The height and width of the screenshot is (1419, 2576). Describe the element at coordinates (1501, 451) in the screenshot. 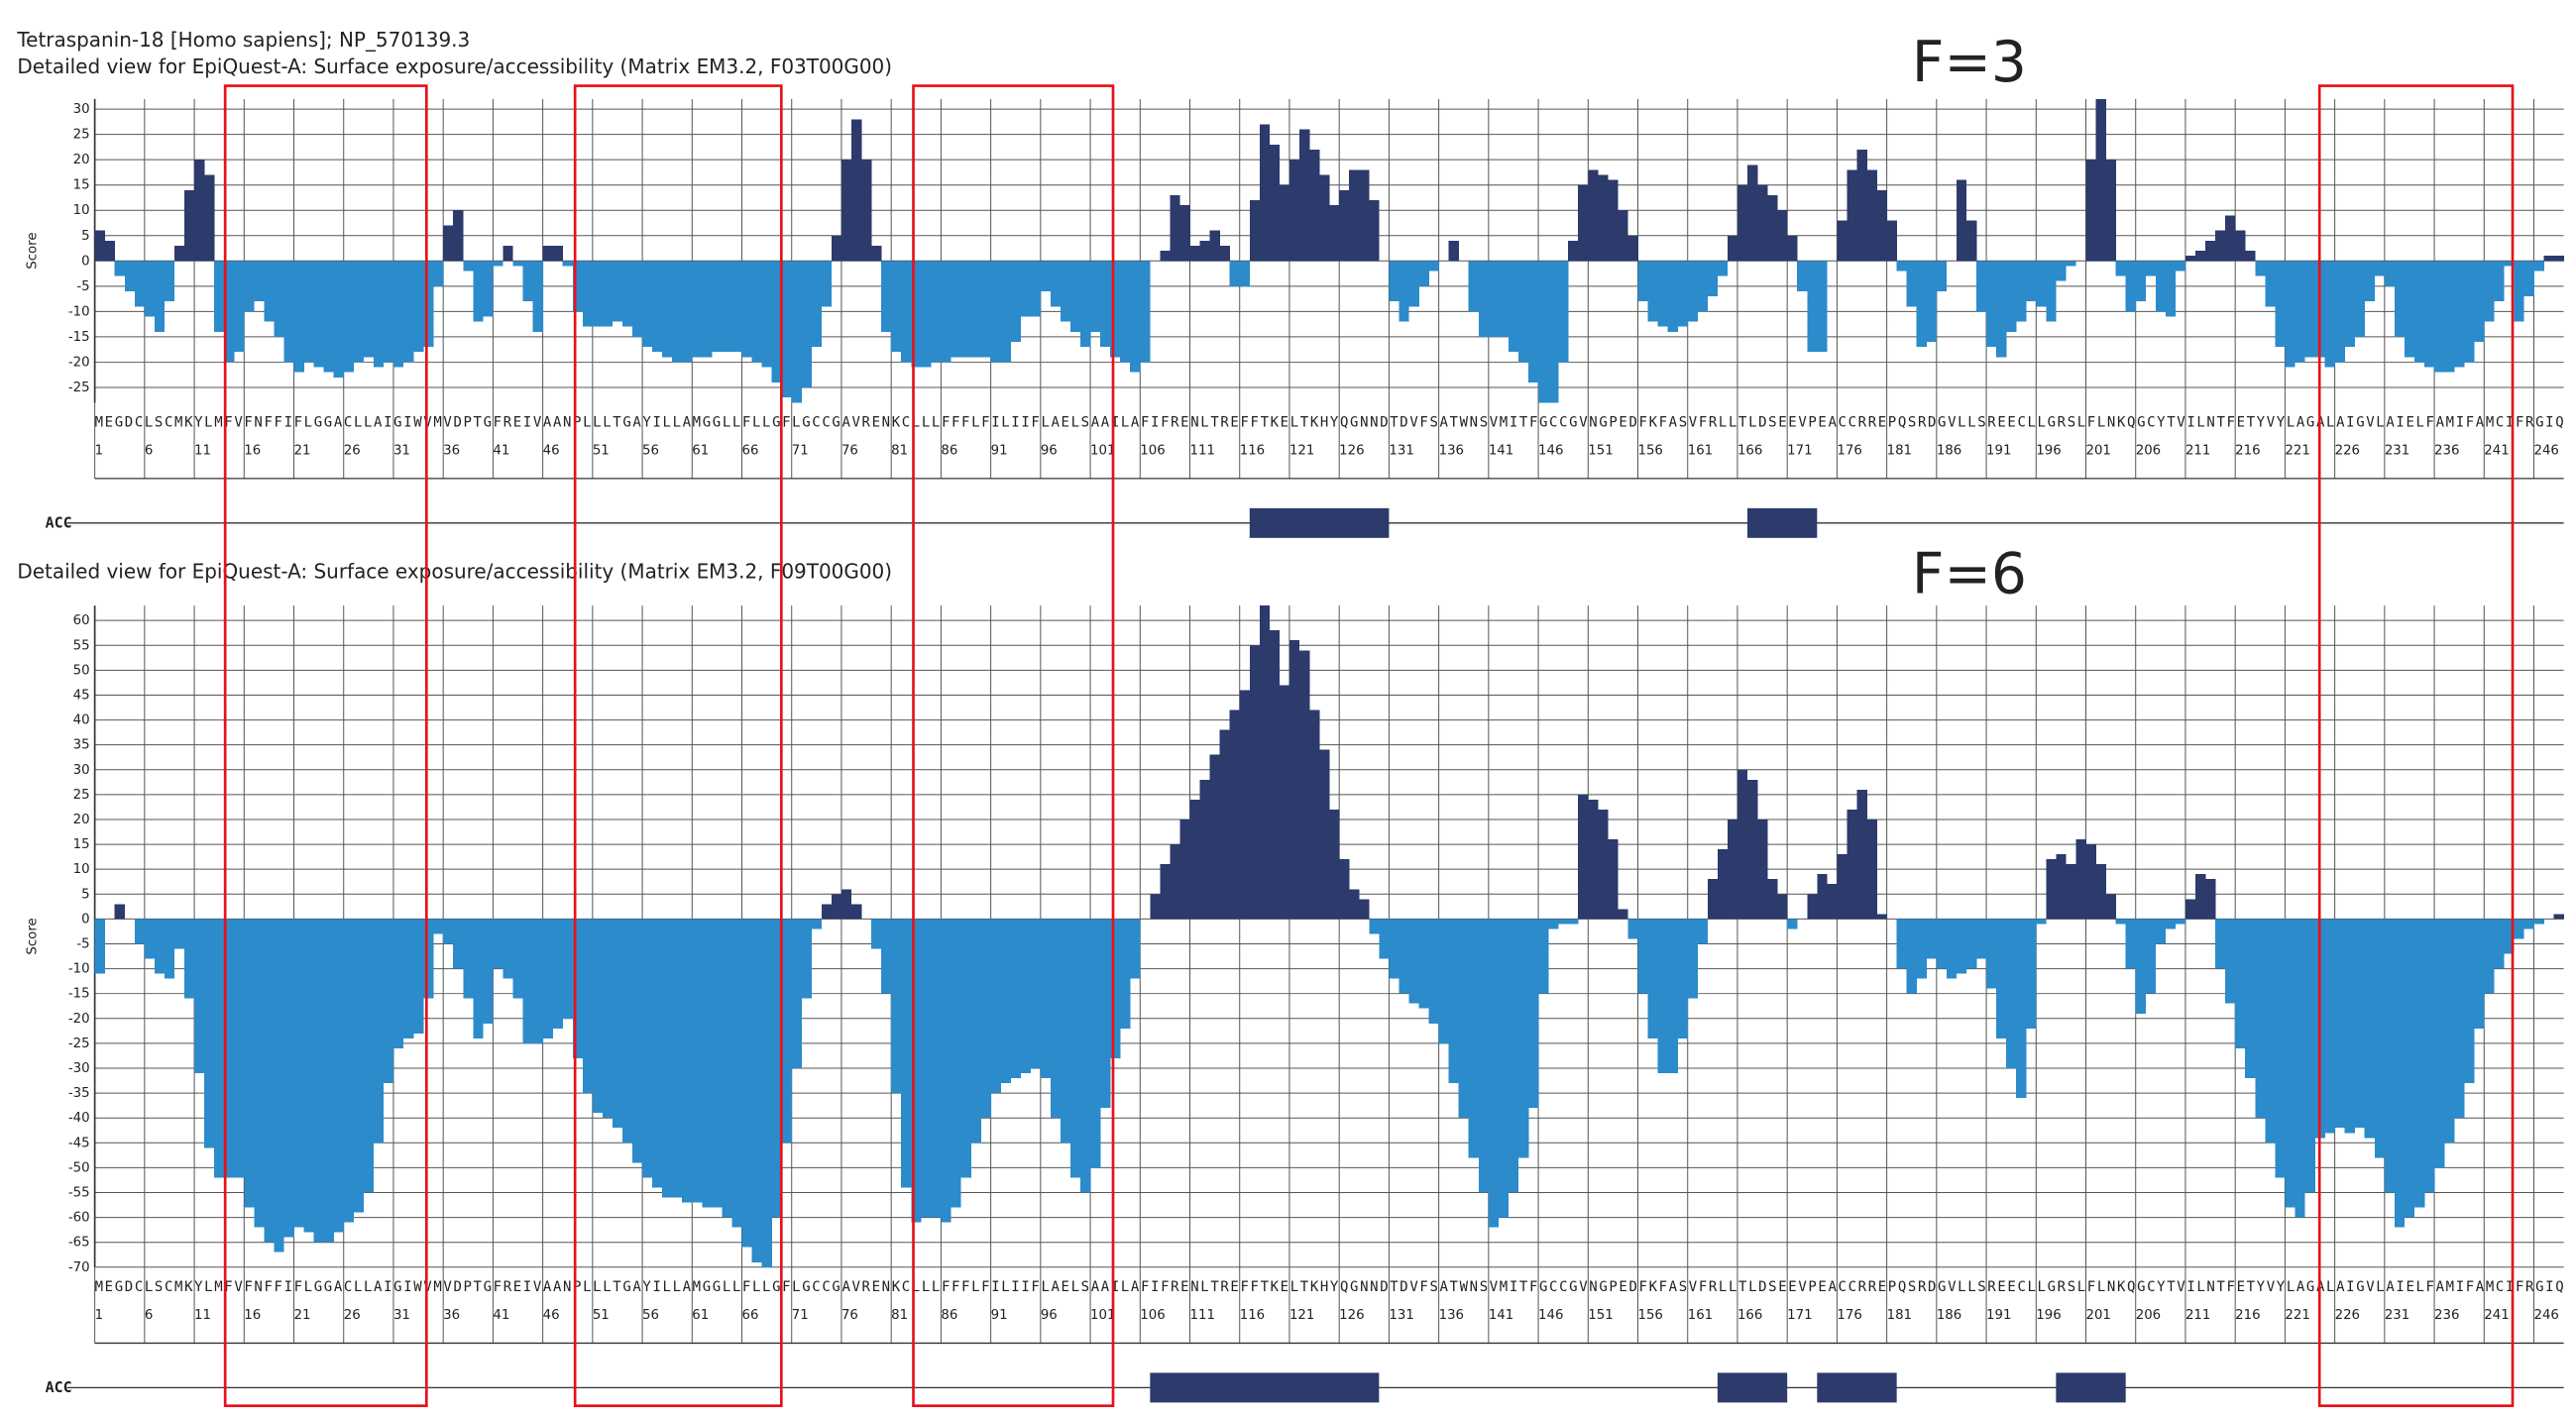

I see `x-tick-label: 141` at that location.